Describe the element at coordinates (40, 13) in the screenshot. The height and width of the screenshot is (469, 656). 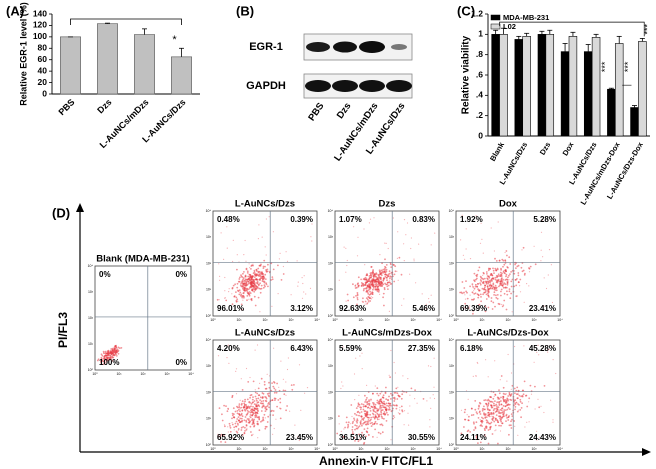
I see `y-tick-label: 140` at that location.